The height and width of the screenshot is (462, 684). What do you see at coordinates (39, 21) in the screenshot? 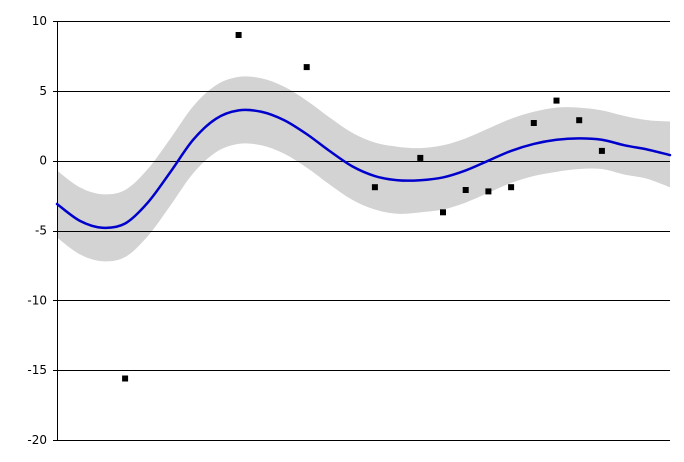
I see `y-tick-label: 10` at bounding box center [39, 21].